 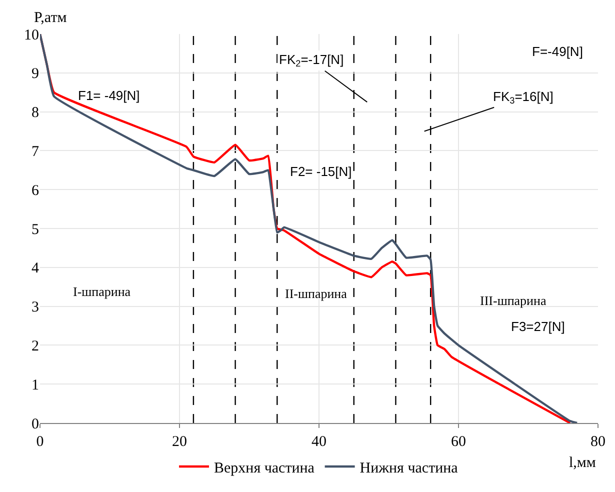 I want to click on x-tick-label: 20, so click(x=179, y=442).